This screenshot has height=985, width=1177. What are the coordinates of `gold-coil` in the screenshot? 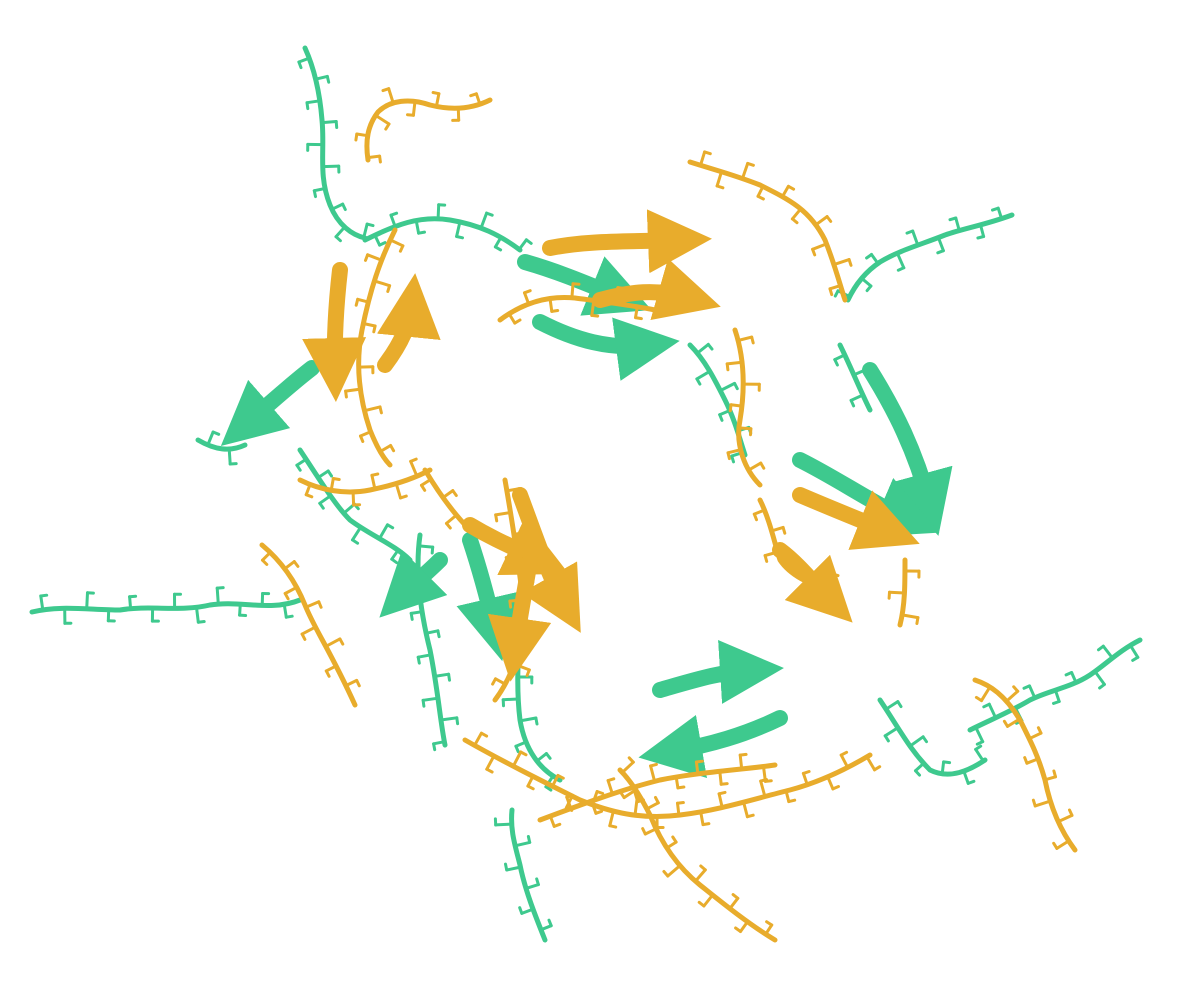 It's located at (767, 231).